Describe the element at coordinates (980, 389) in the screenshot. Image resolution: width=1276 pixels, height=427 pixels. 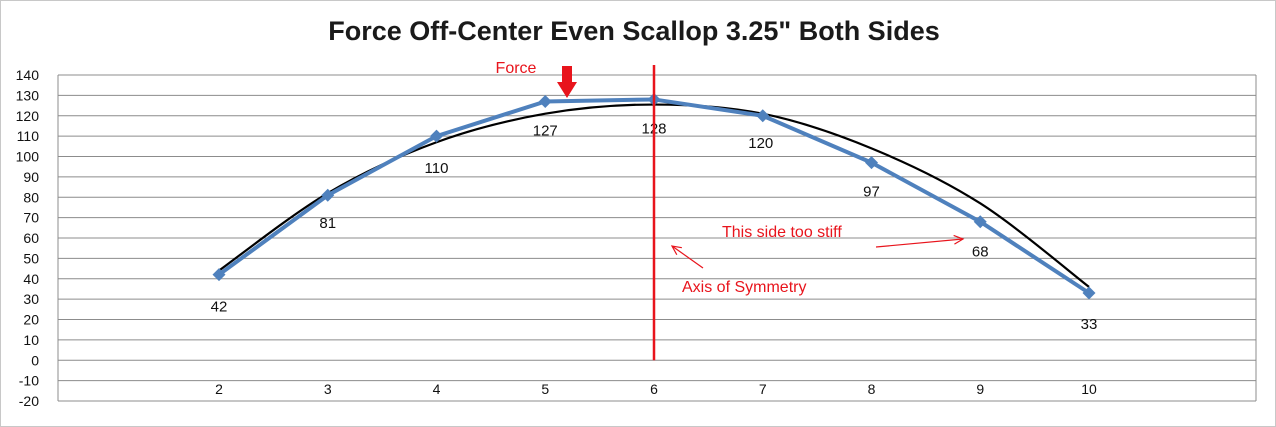
I see `x-tick-label: 9` at that location.